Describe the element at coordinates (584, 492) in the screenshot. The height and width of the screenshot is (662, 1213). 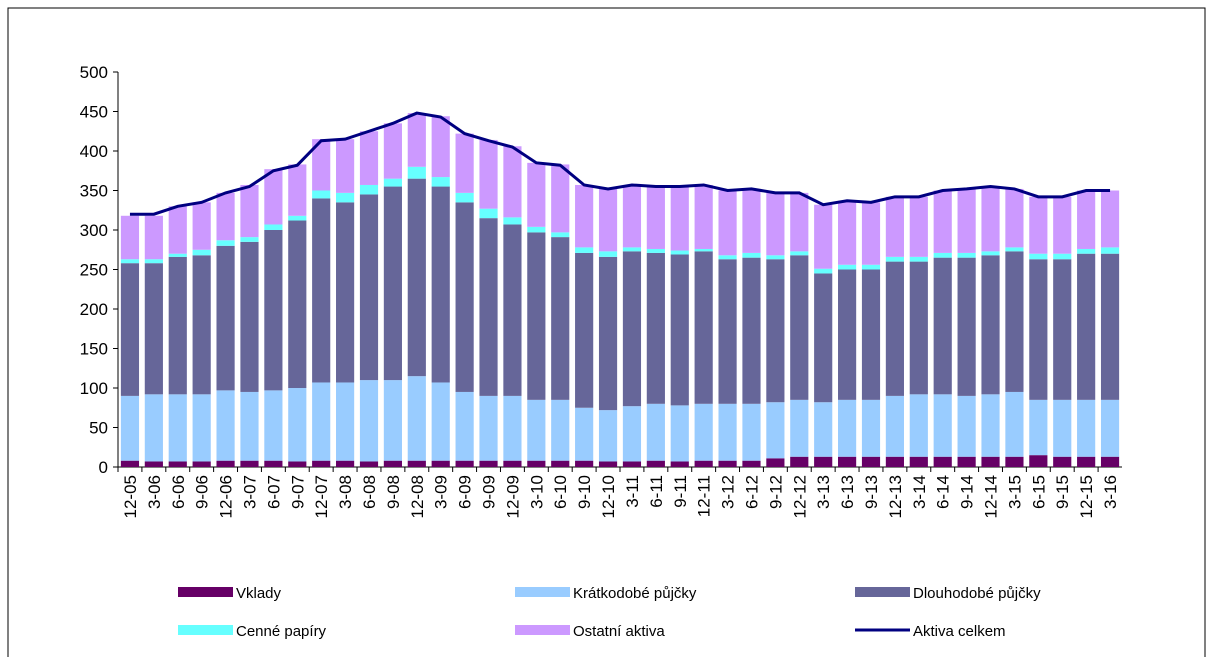
I see `x-tick-label: 9-10` at that location.